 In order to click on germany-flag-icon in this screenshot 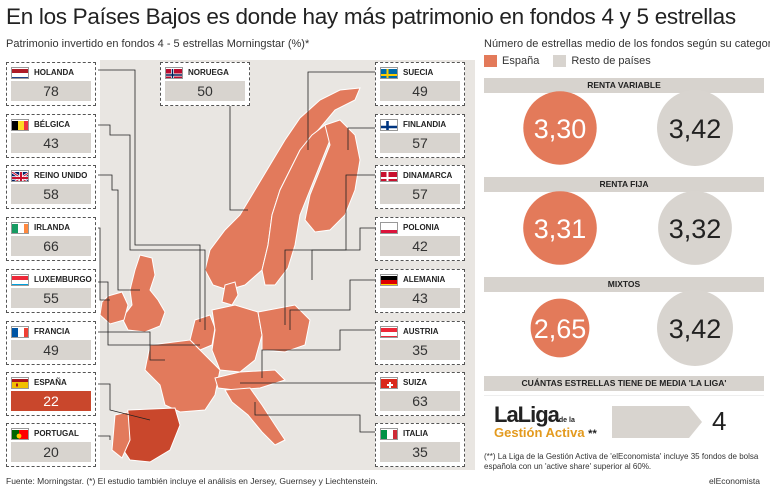, I will do `click(389, 280)`.